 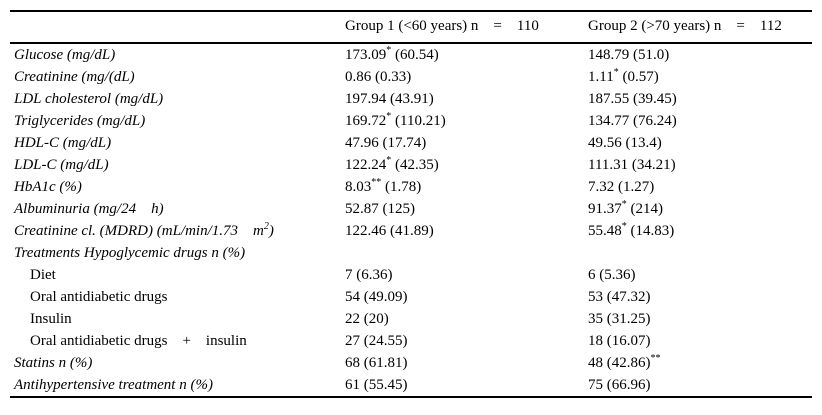 I want to click on table-row: Statins n (%) 68 (61.81) 48 (42.86)**, so click(x=411, y=363).